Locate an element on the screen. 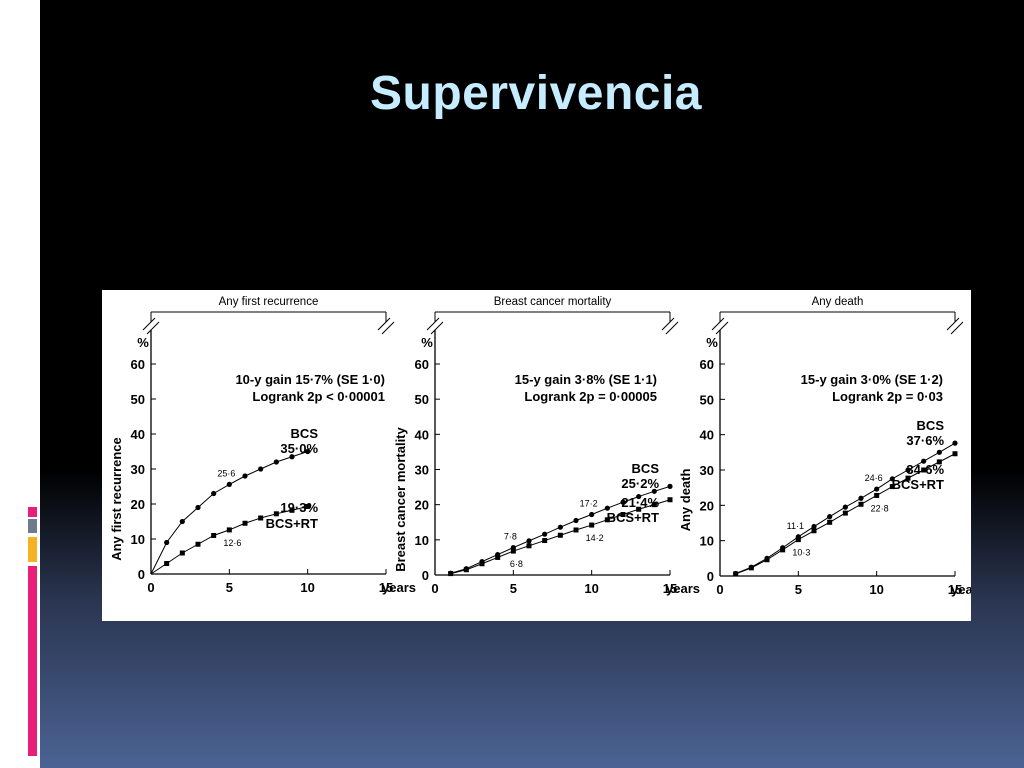 Image resolution: width=1024 pixels, height=768 pixels. y-axis-label: Any first recurrence is located at coordinates (116, 499).